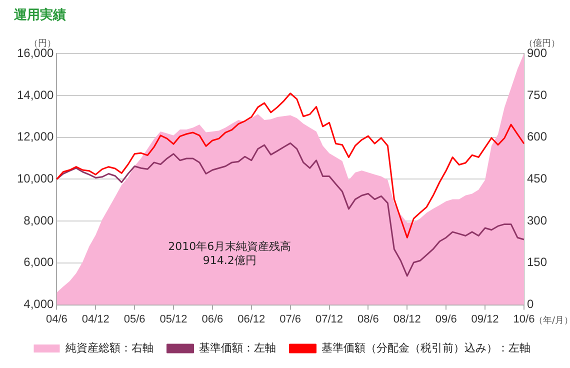  What do you see at coordinates (35, 95) in the screenshot?
I see `y-tick-label: 14,000` at bounding box center [35, 95].